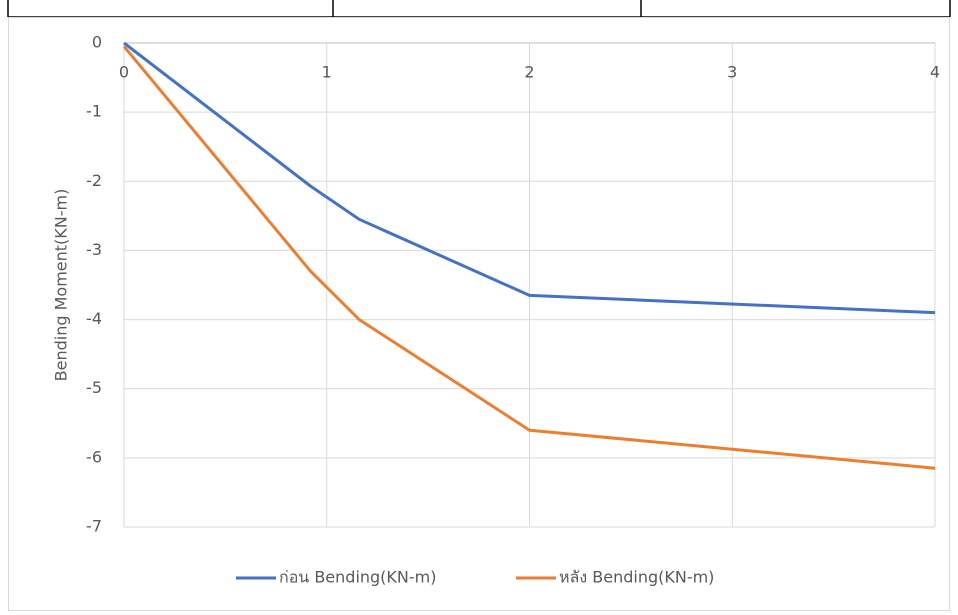  Describe the element at coordinates (94, 180) in the screenshot. I see `y-tick-label: -2` at that location.